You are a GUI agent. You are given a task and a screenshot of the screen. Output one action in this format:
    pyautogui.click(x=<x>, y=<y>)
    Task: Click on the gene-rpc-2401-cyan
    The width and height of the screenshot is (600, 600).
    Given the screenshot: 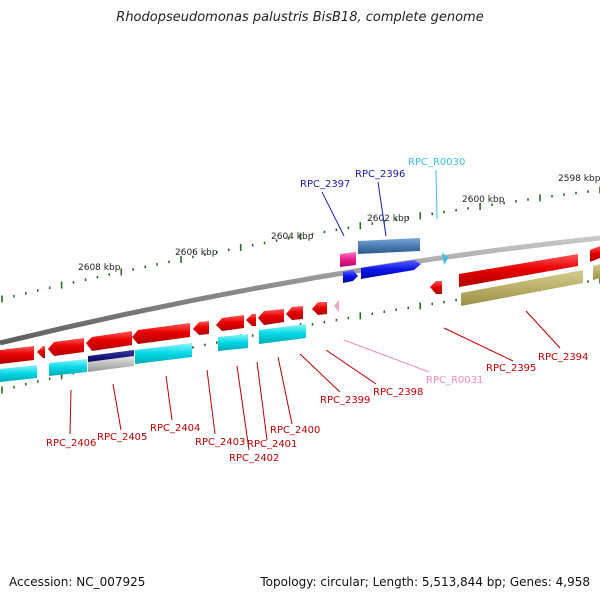 What is the action you would take?
    pyautogui.click(x=282, y=334)
    